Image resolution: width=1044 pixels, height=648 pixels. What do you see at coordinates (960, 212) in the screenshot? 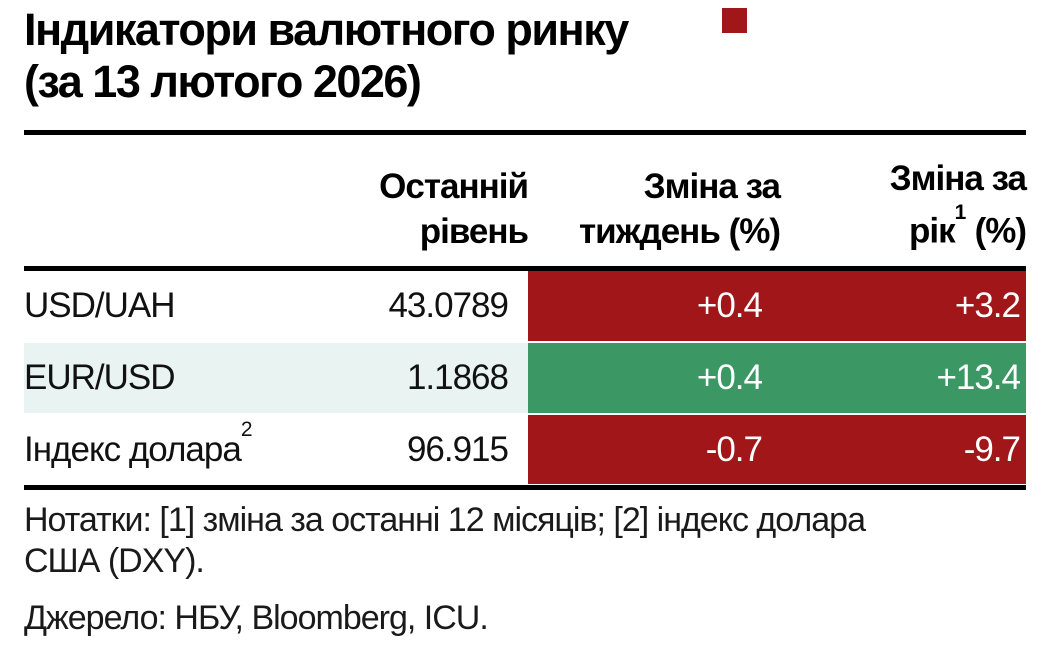
I see `footnote-ref-1: 1` at bounding box center [960, 212].